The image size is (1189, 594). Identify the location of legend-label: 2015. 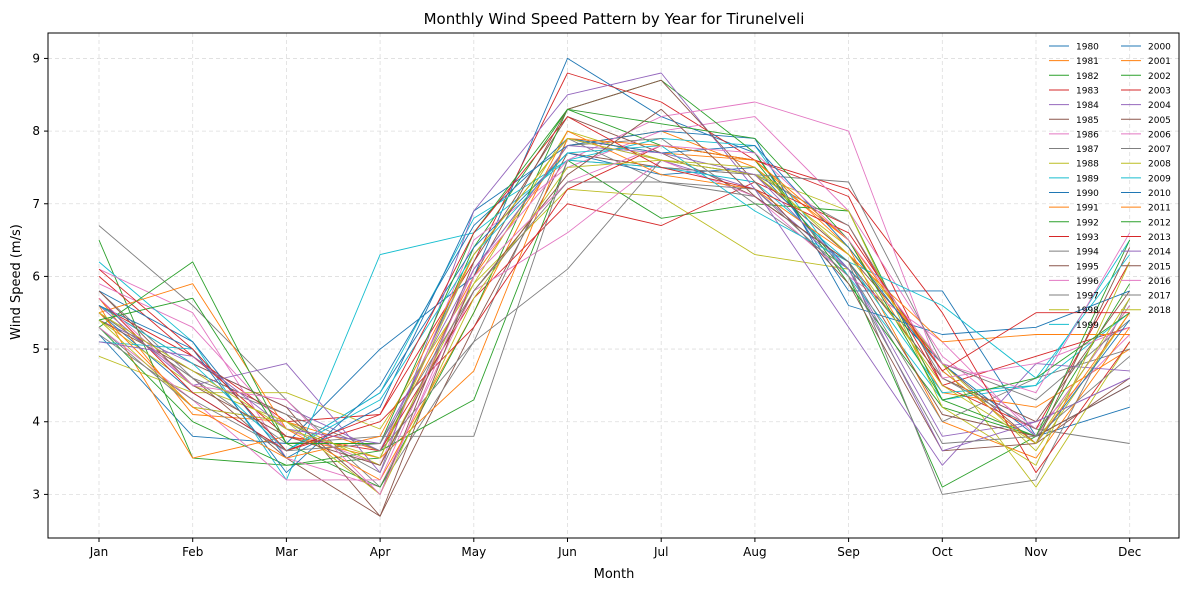
(1159, 267).